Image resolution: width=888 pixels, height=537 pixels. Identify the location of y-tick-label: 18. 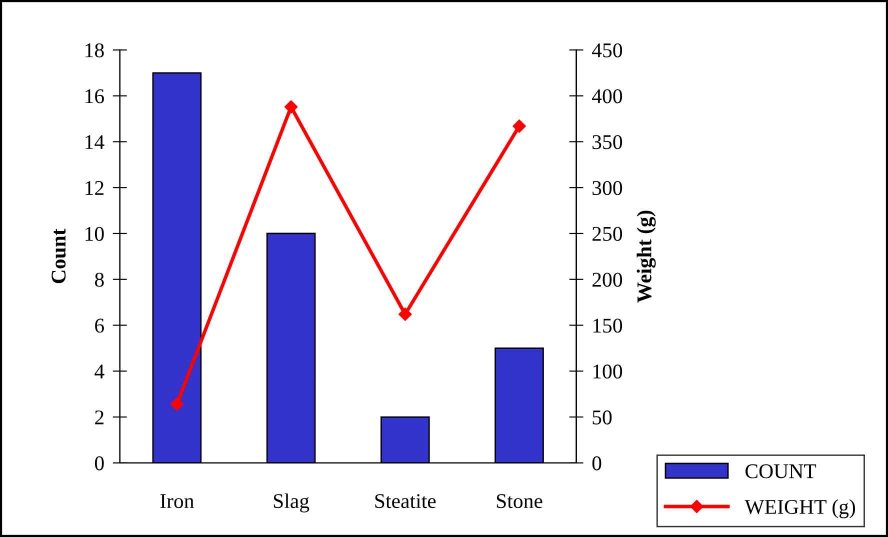
(95, 50).